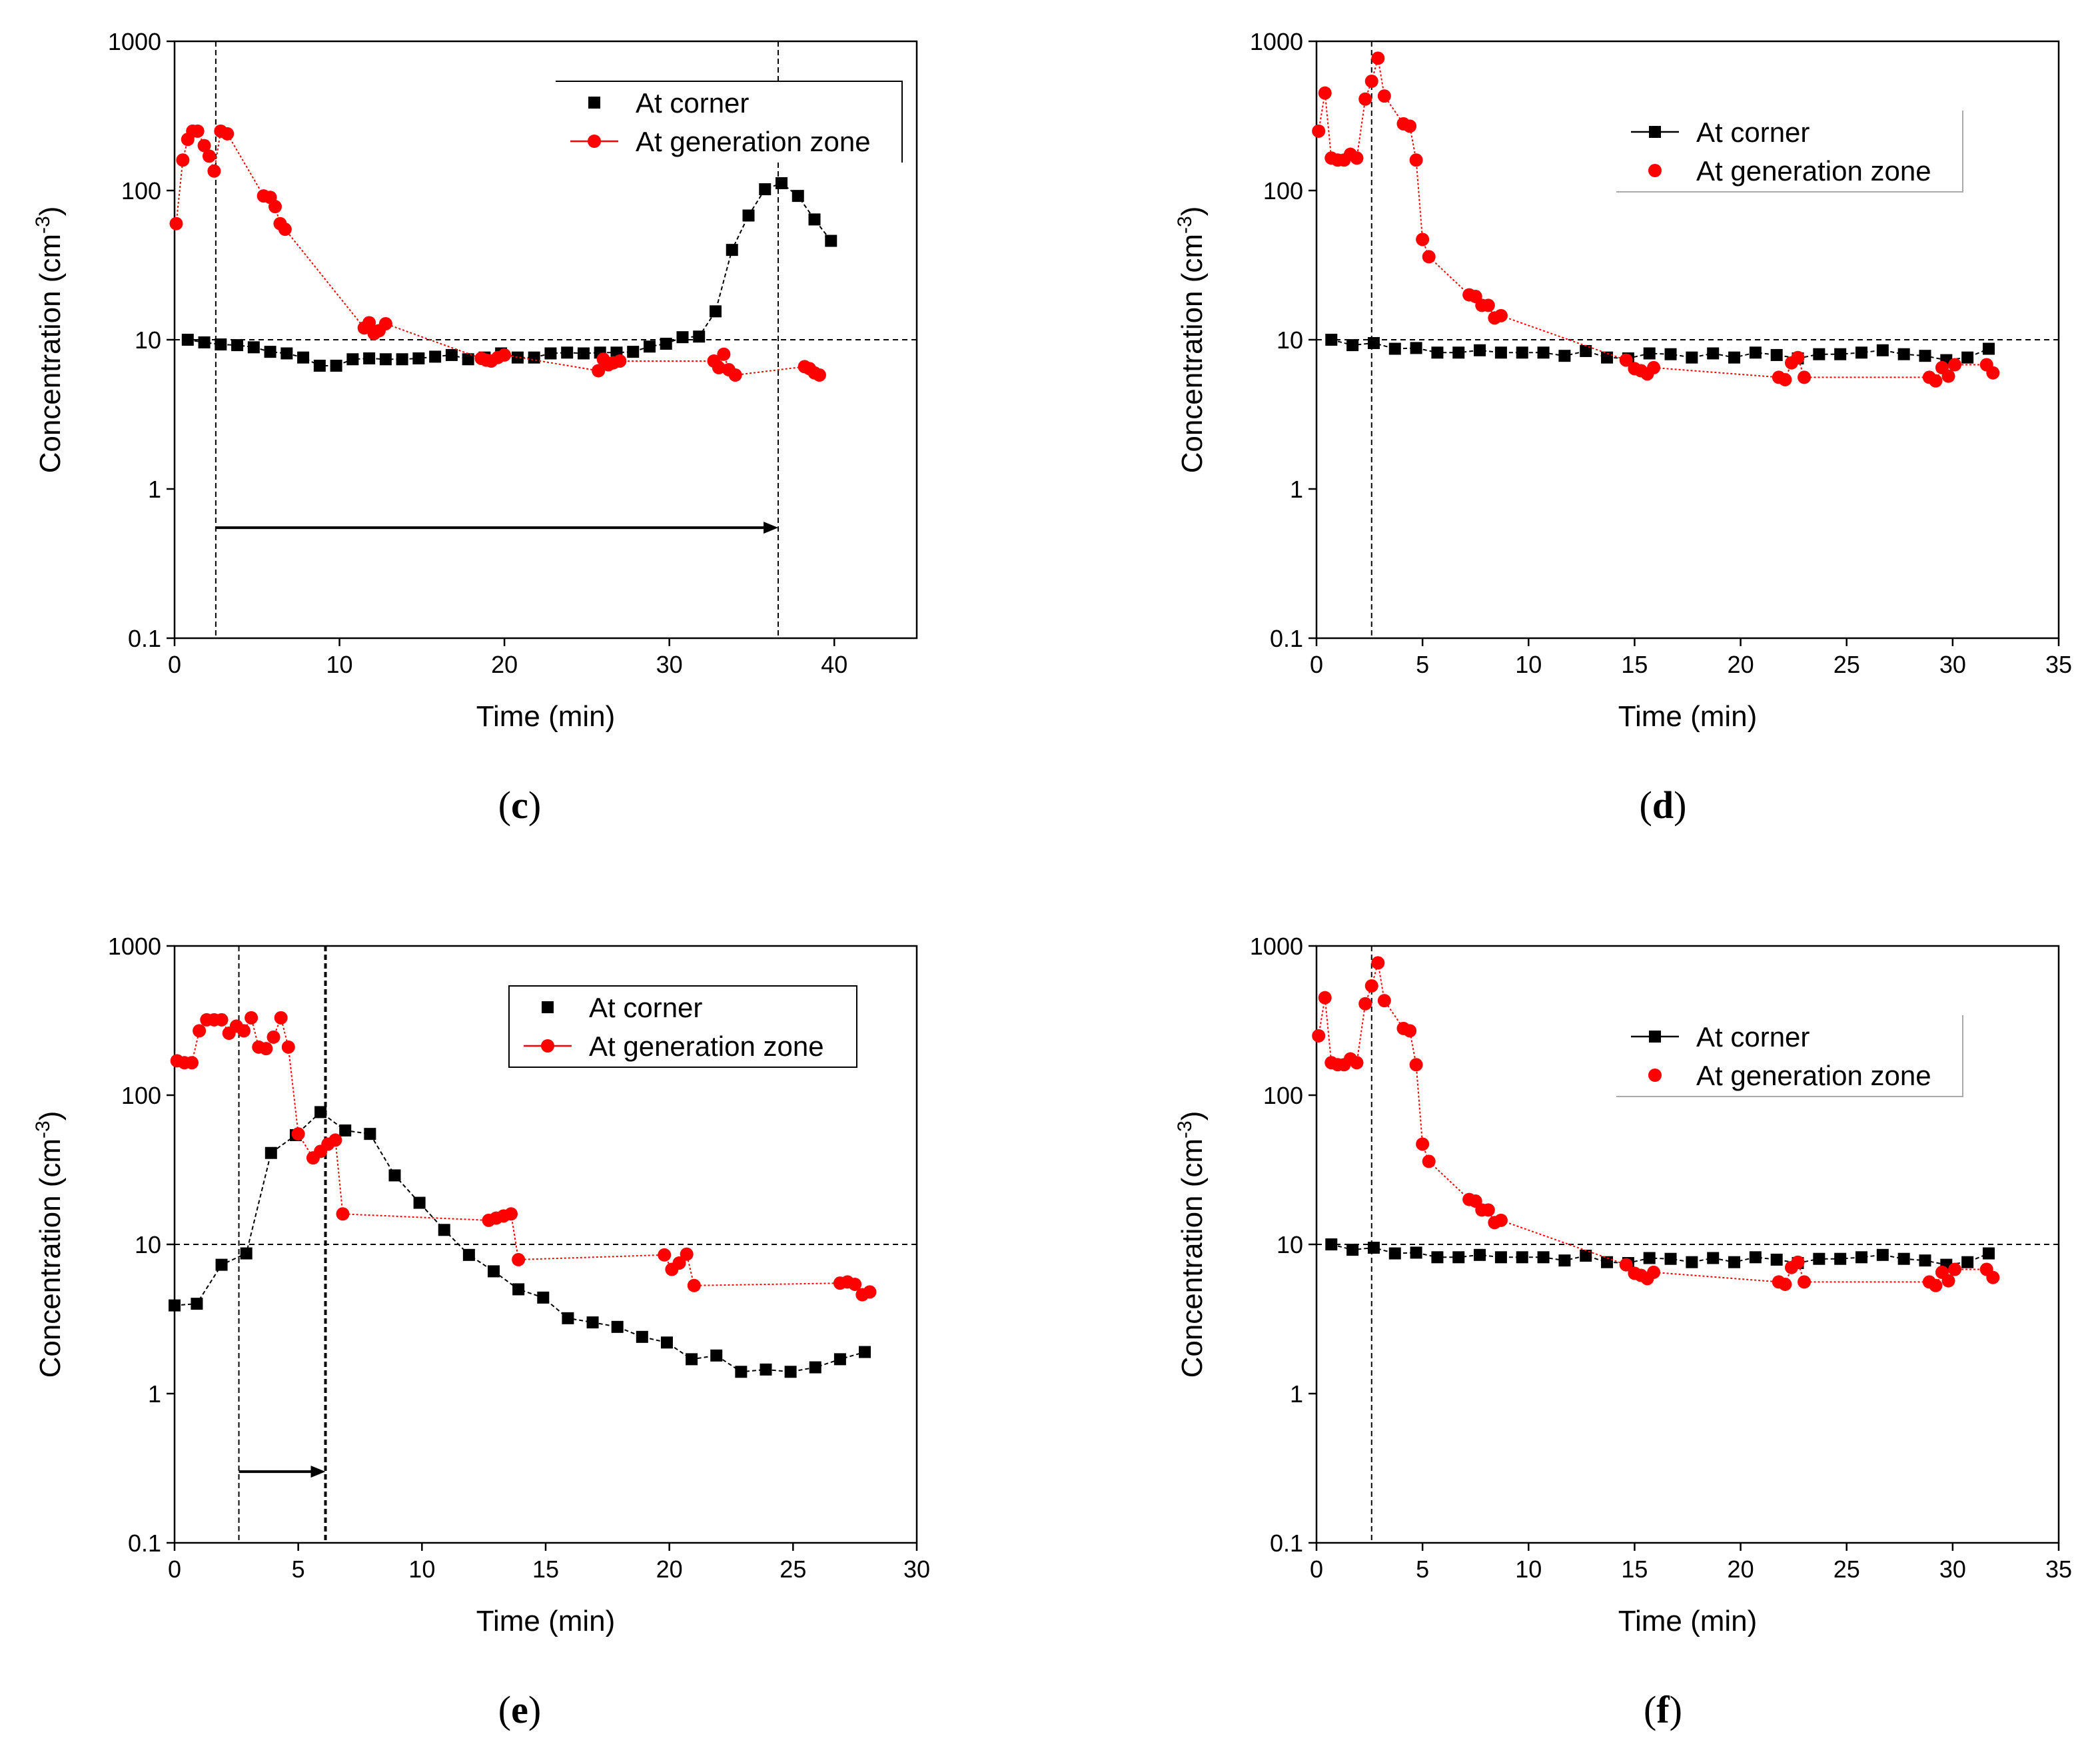  Describe the element at coordinates (1660, 350) in the screenshot. I see `series-at-corner` at that location.